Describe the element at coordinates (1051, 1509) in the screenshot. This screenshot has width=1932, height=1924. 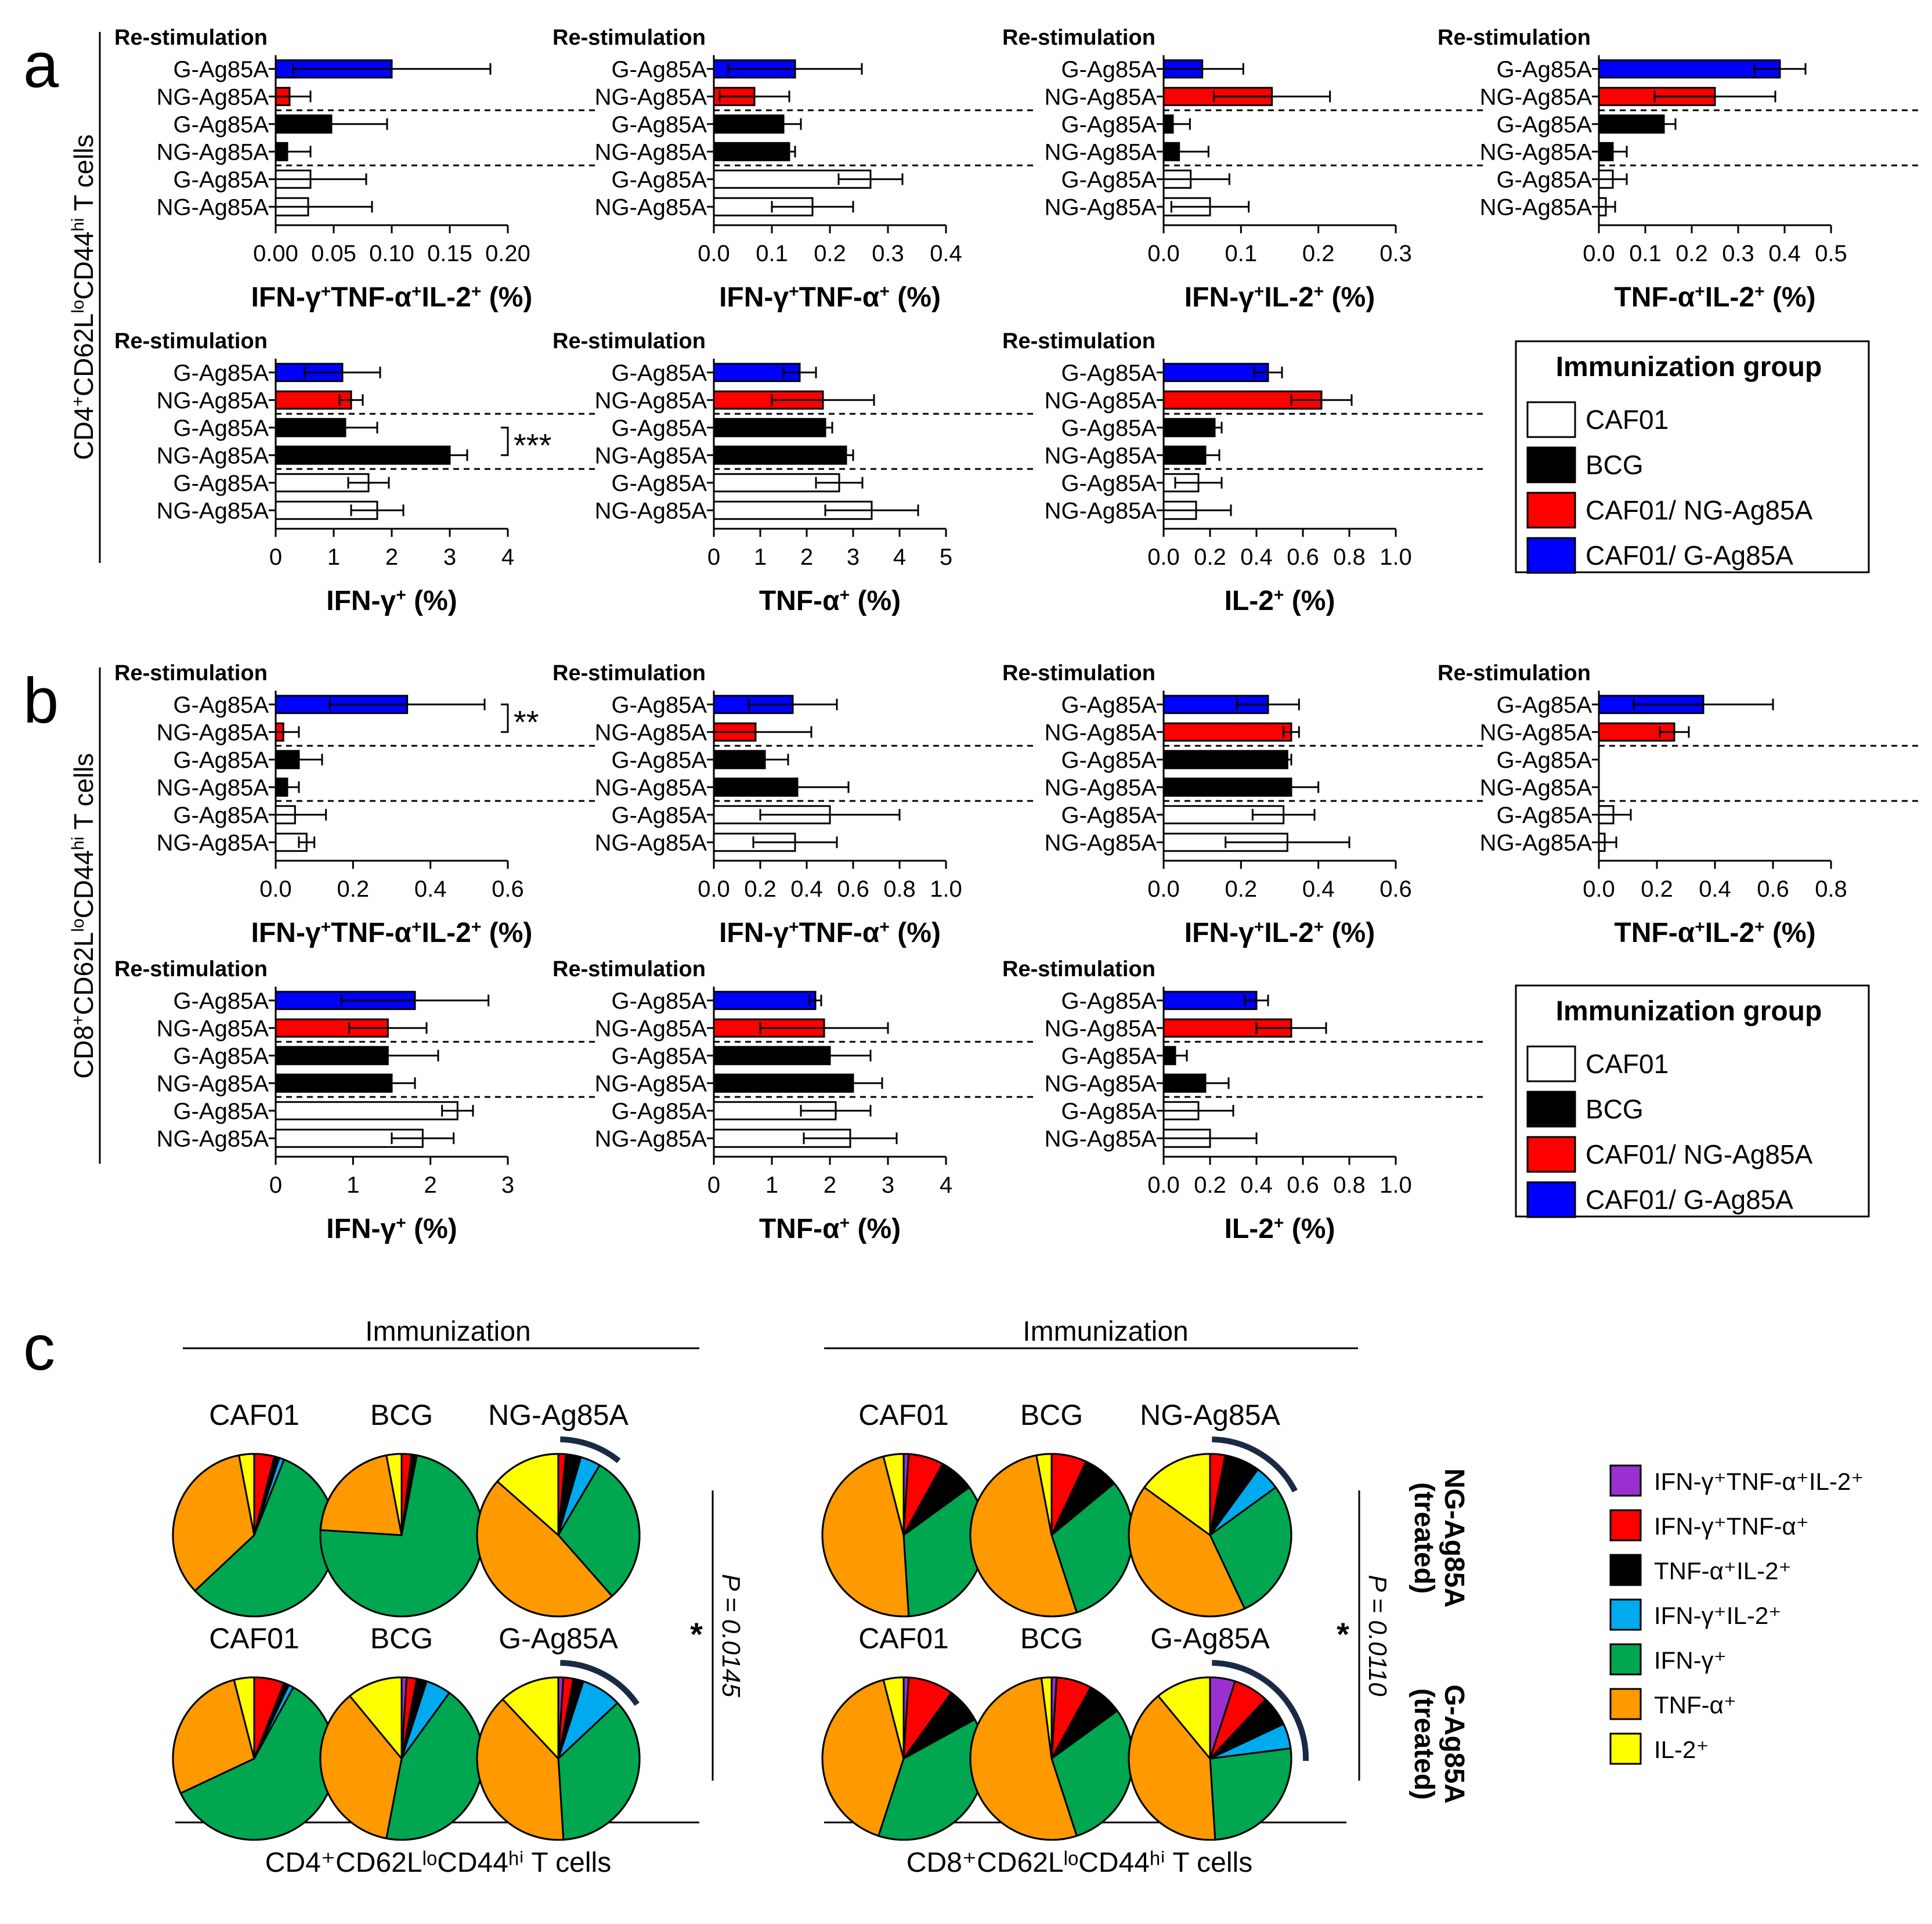
I see `pie-cd8-ng-ag85a-2: BCG` at that location.